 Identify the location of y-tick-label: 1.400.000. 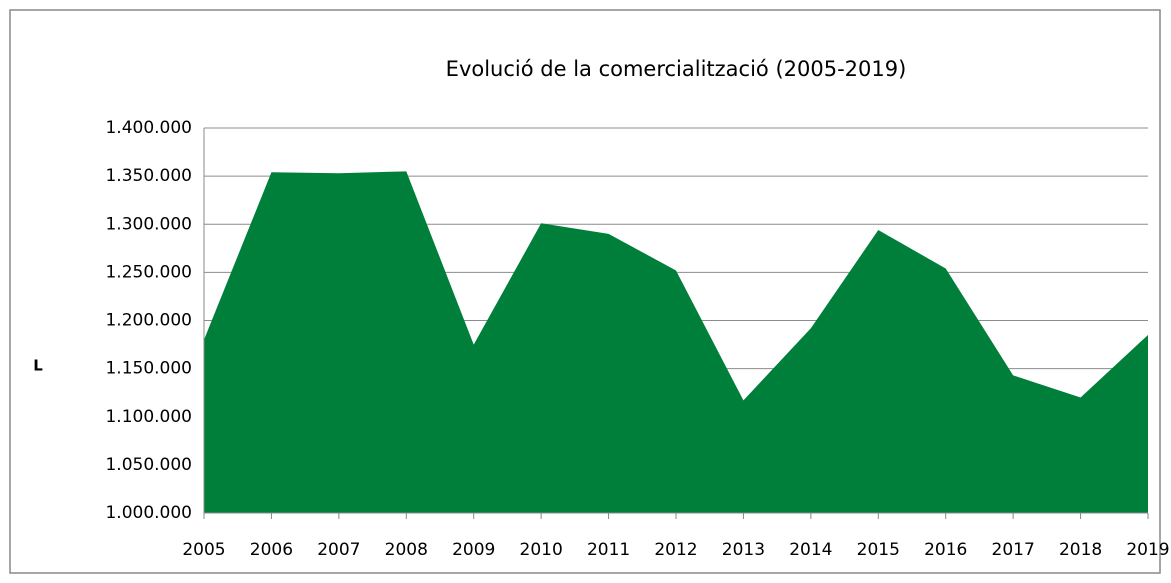
(148, 128).